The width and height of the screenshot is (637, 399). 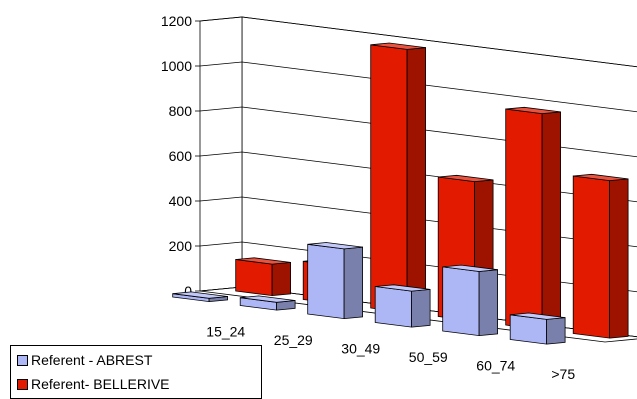 What do you see at coordinates (563, 374) in the screenshot?
I see `x-tick-label: >75` at bounding box center [563, 374].